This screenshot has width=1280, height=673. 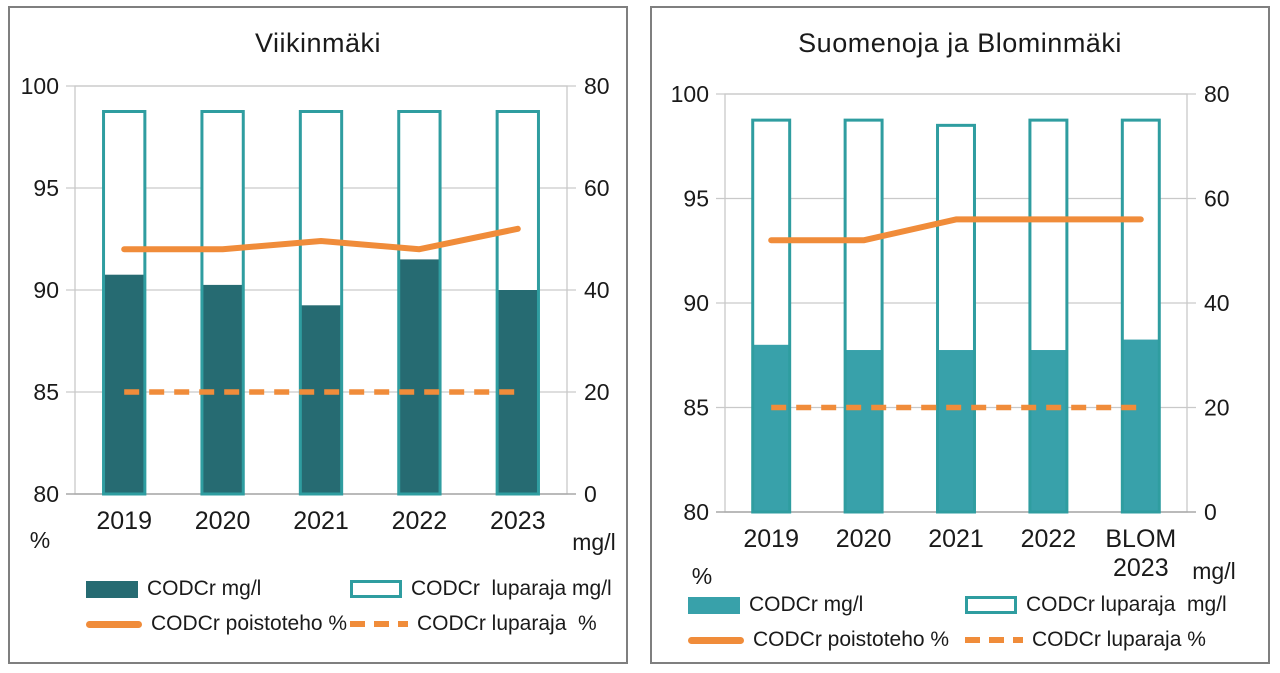 What do you see at coordinates (1140, 539) in the screenshot?
I see `x-axis-label: BLOM` at bounding box center [1140, 539].